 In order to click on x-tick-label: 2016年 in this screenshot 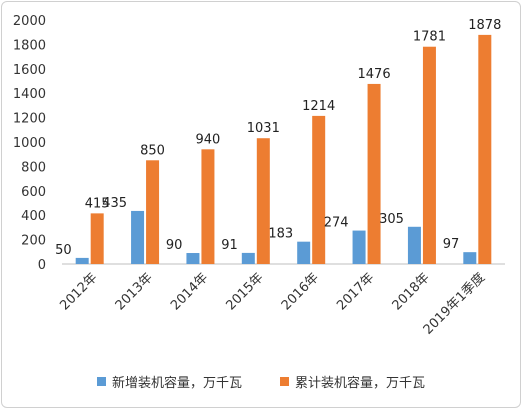, I will do `click(300, 291)`.